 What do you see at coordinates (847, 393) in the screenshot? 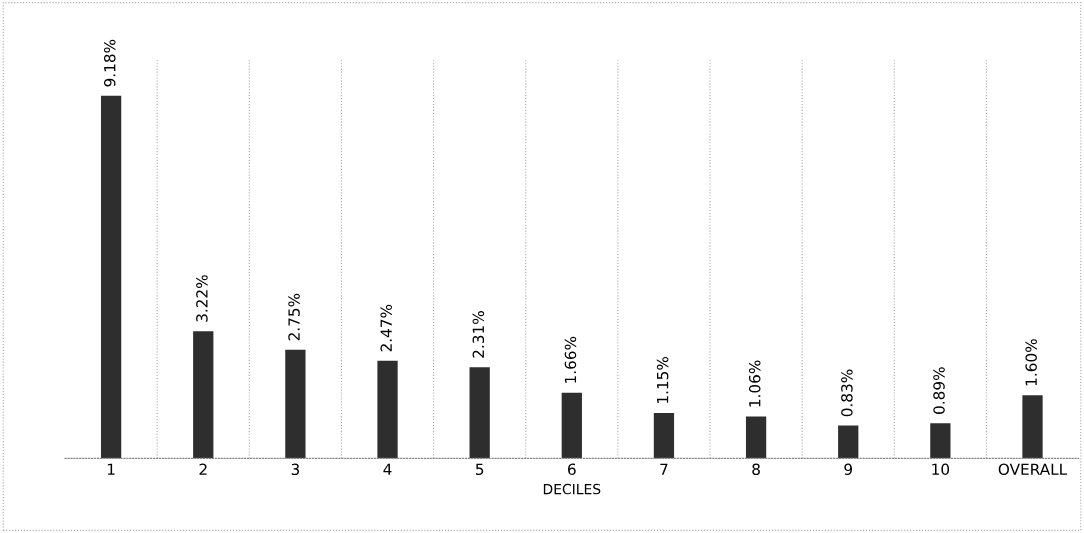
I see `data-label: 0.83%` at bounding box center [847, 393].